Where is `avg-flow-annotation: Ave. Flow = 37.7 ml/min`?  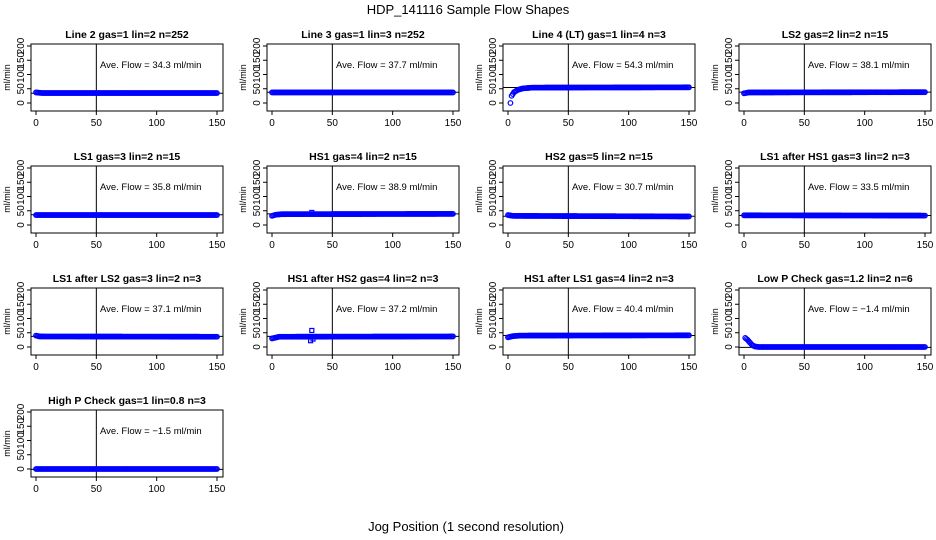
avg-flow-annotation: Ave. Flow = 37.7 ml/min is located at coordinates (386, 65).